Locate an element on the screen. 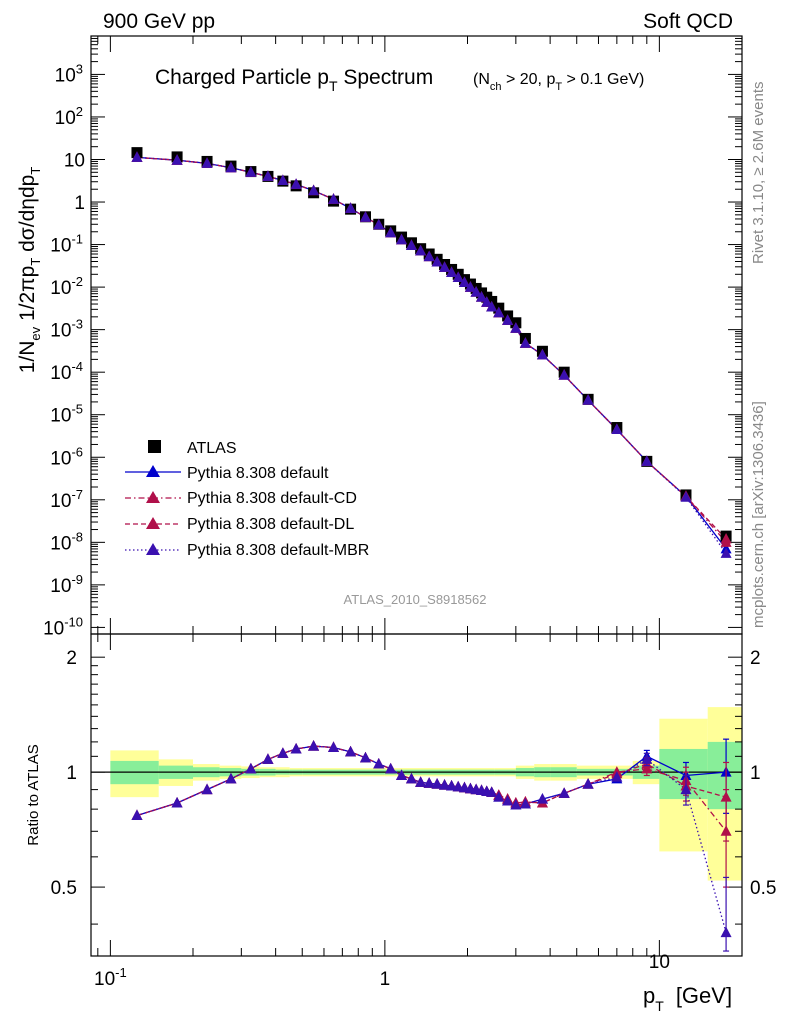  ratio-xlabel: pT [GeV] is located at coordinates (687, 998).